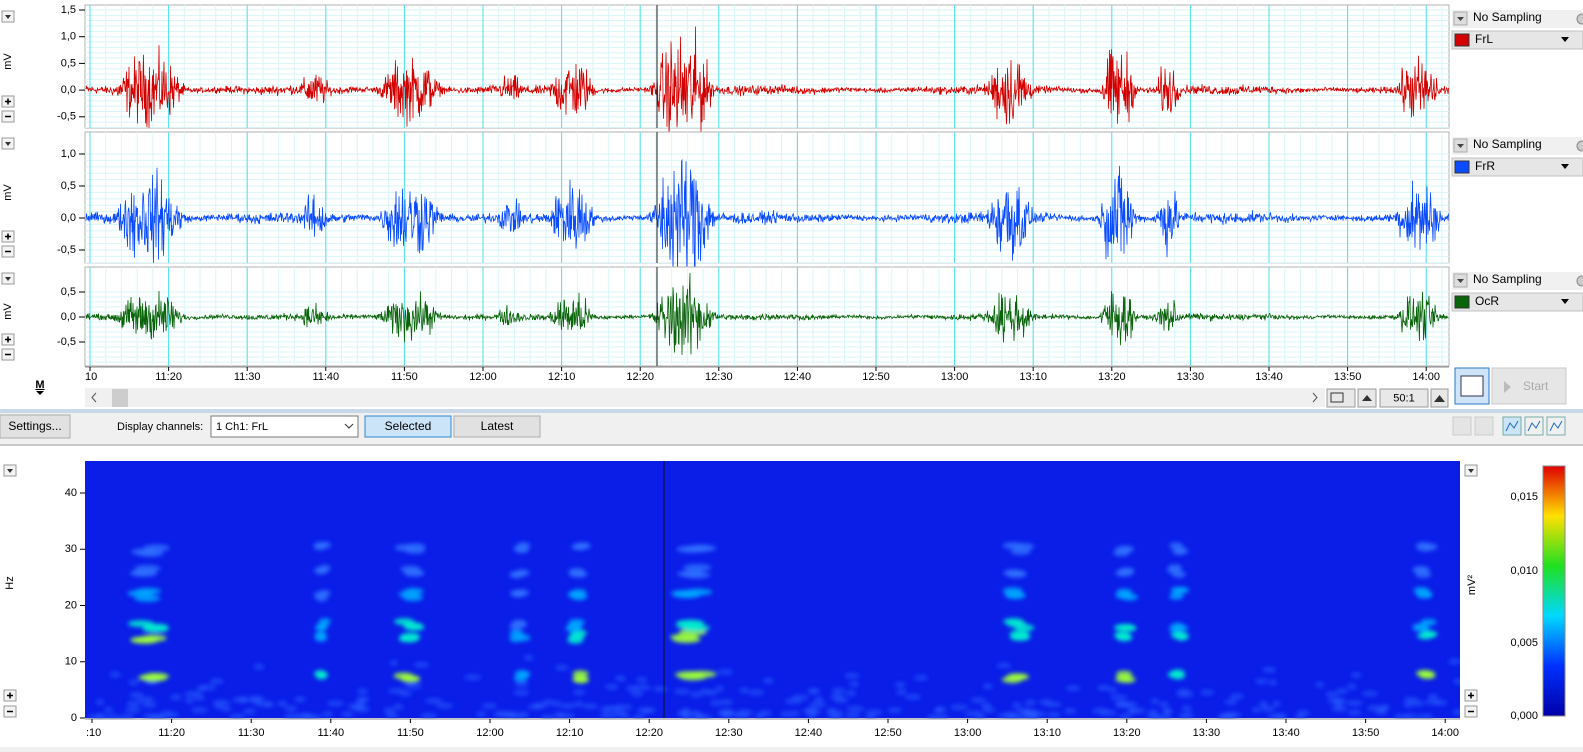 This screenshot has width=1583, height=752. Describe the element at coordinates (39, 385) in the screenshot. I see `marker-button: M` at that location.